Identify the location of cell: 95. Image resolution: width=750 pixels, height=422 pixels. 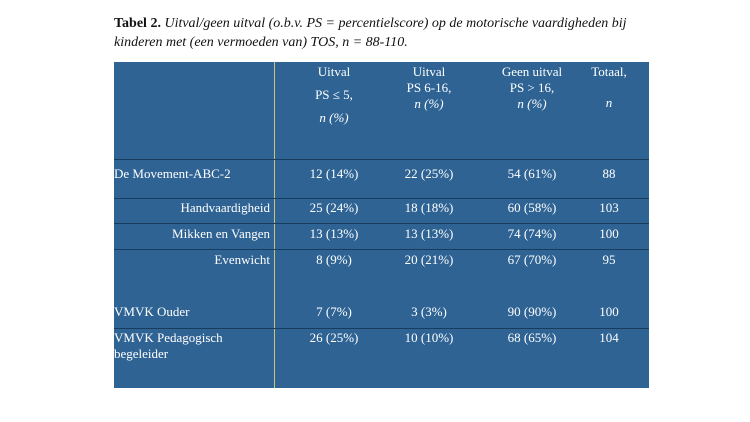
(609, 259).